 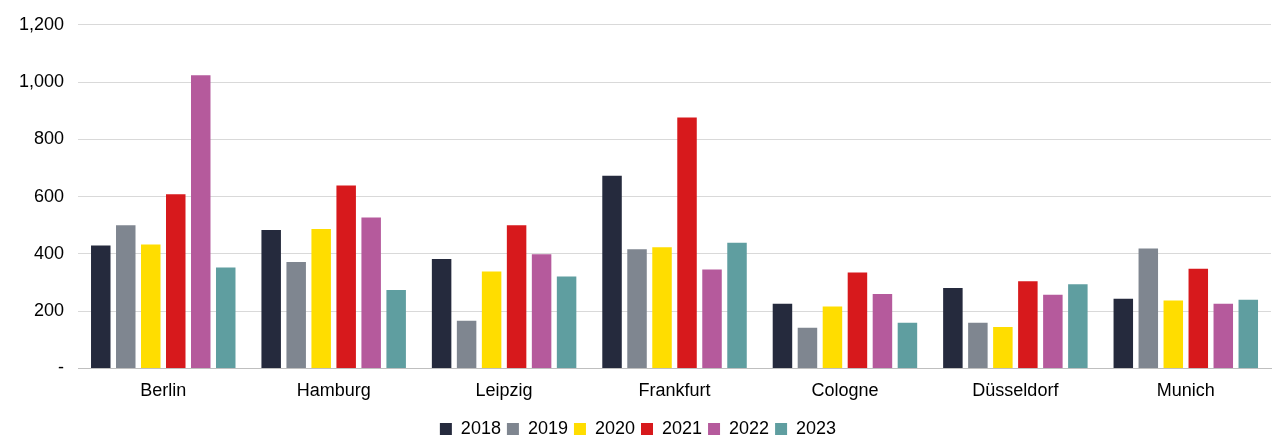 What do you see at coordinates (1016, 390) in the screenshot?
I see `x-tick-label: Düsseldorf` at bounding box center [1016, 390].